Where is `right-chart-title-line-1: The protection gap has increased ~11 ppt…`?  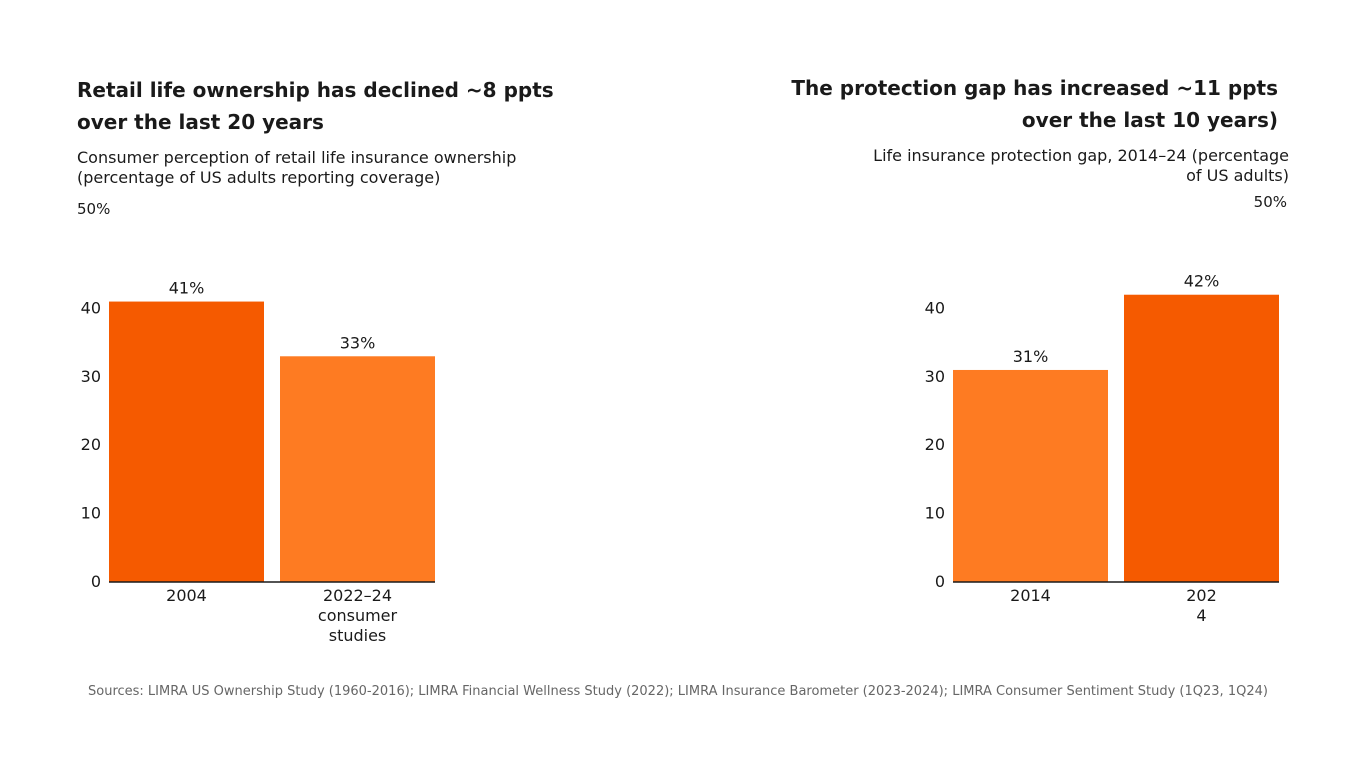 right-chart-title-line-1: The protection gap has increased ~11 ppt… is located at coordinates (1034, 88).